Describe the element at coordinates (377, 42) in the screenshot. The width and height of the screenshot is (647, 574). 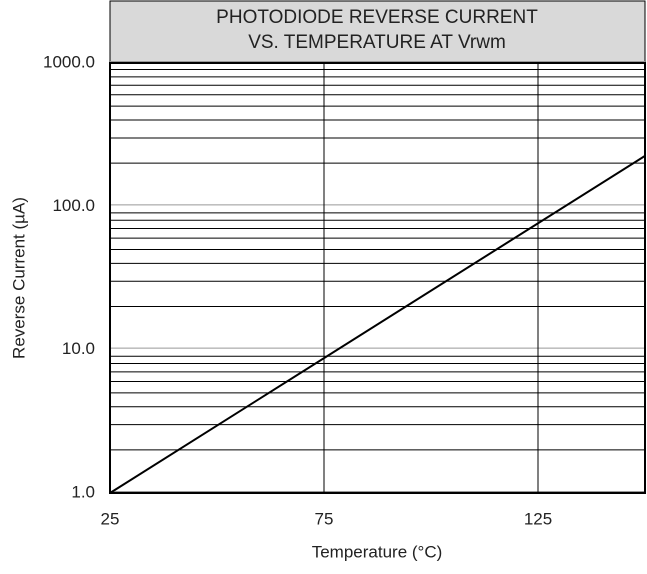
I see `chart-title: VS. TEMPERATURE AT Vrwm` at that location.